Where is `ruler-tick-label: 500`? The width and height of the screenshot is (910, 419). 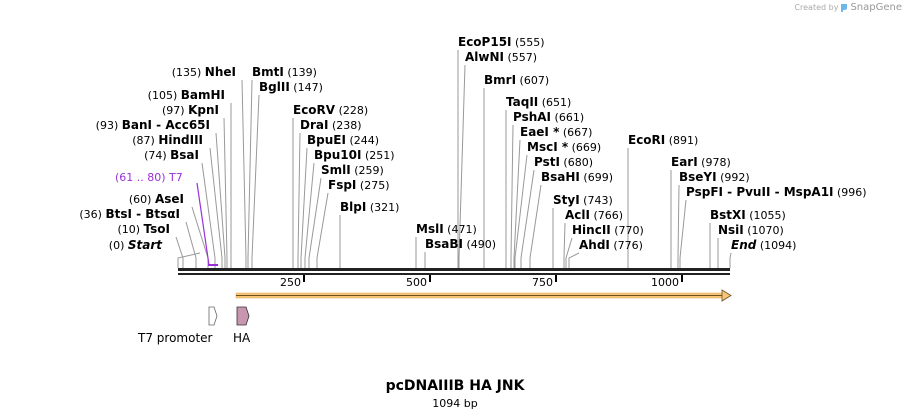
ruler-tick-label: 500 is located at coordinates (416, 282).